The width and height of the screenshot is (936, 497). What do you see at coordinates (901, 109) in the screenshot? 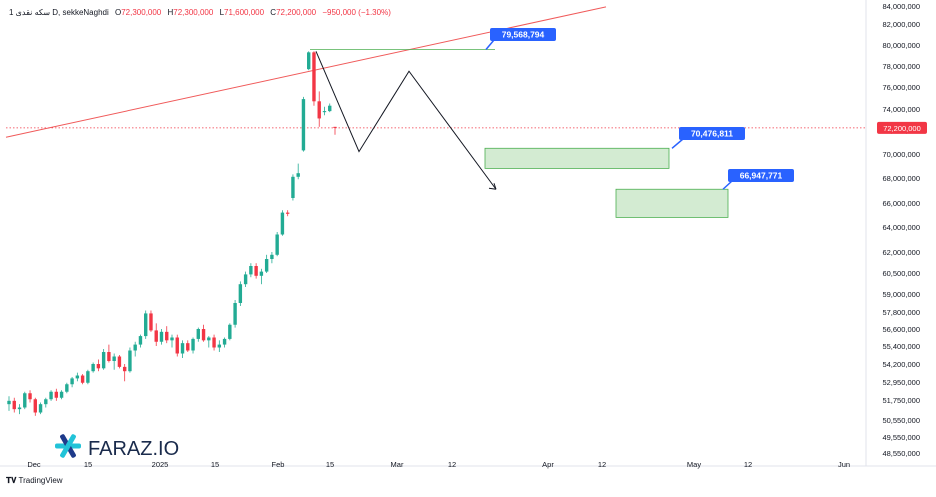
I see `y-tick-label: 74,000,000` at bounding box center [901, 109].